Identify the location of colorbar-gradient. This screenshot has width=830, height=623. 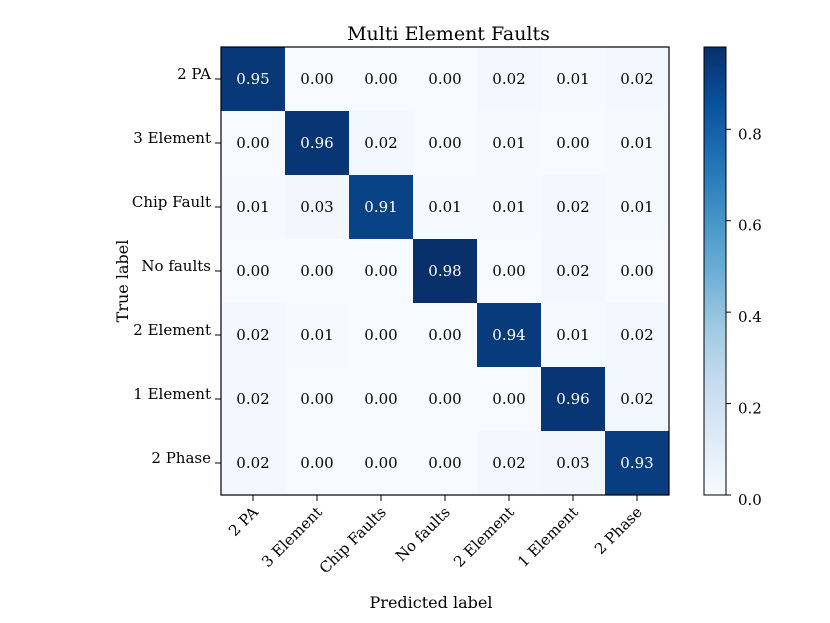
(715, 271).